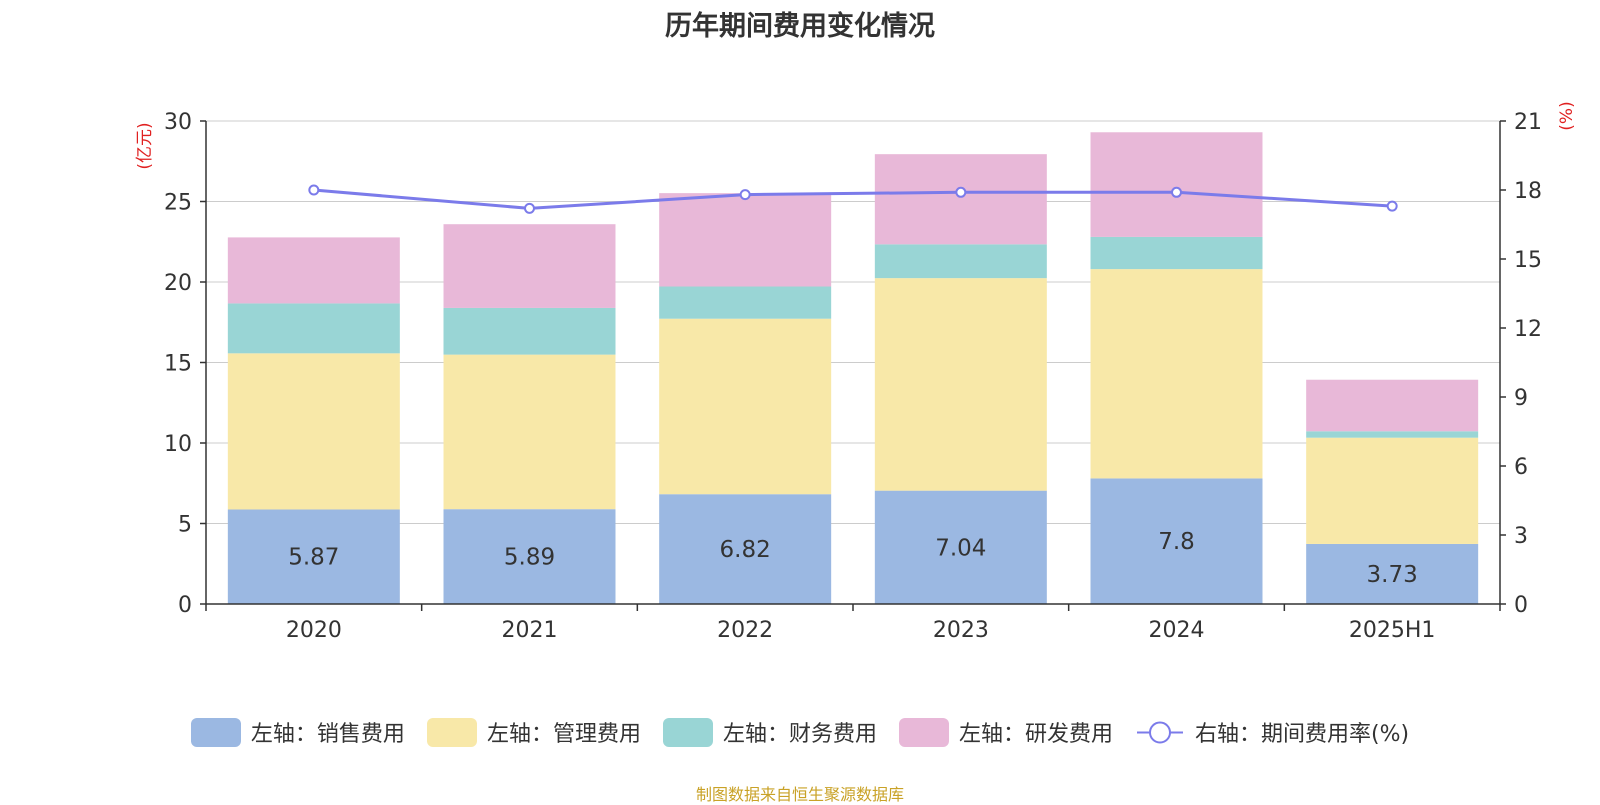  Describe the element at coordinates (145, 145) in the screenshot. I see `left-axis-unit-label: (亿元)` at that location.